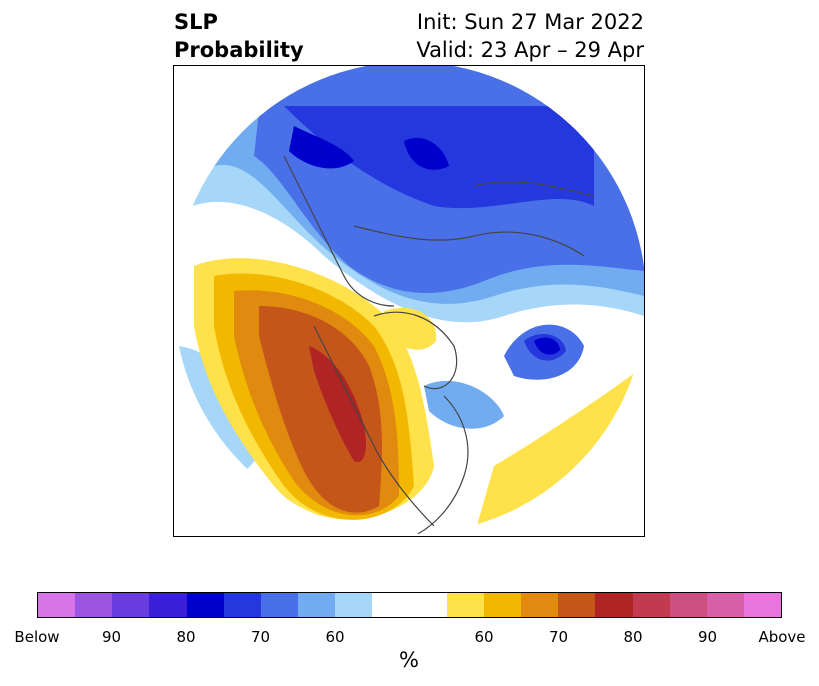  Describe the element at coordinates (239, 36) in the screenshot. I see `map-title: SLP Probability` at that location.